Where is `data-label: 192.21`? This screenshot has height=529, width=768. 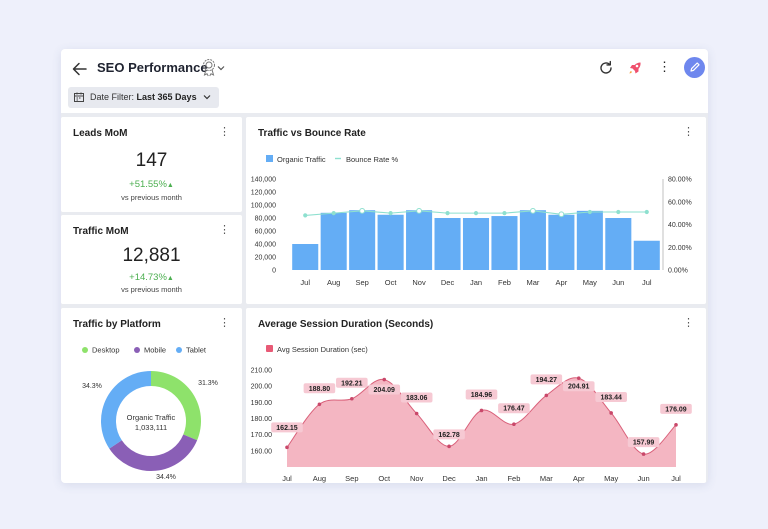
data-label: 192.21 is located at coordinates (352, 383).